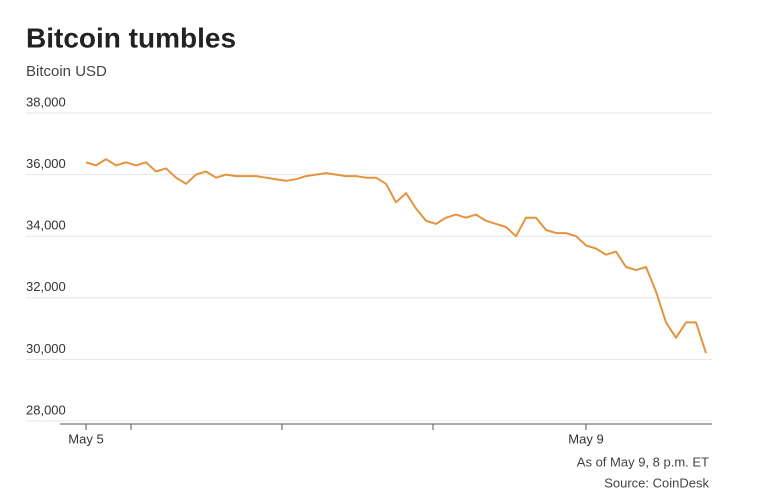  Describe the element at coordinates (46, 101) in the screenshot. I see `y-tick-label: 38,000` at that location.